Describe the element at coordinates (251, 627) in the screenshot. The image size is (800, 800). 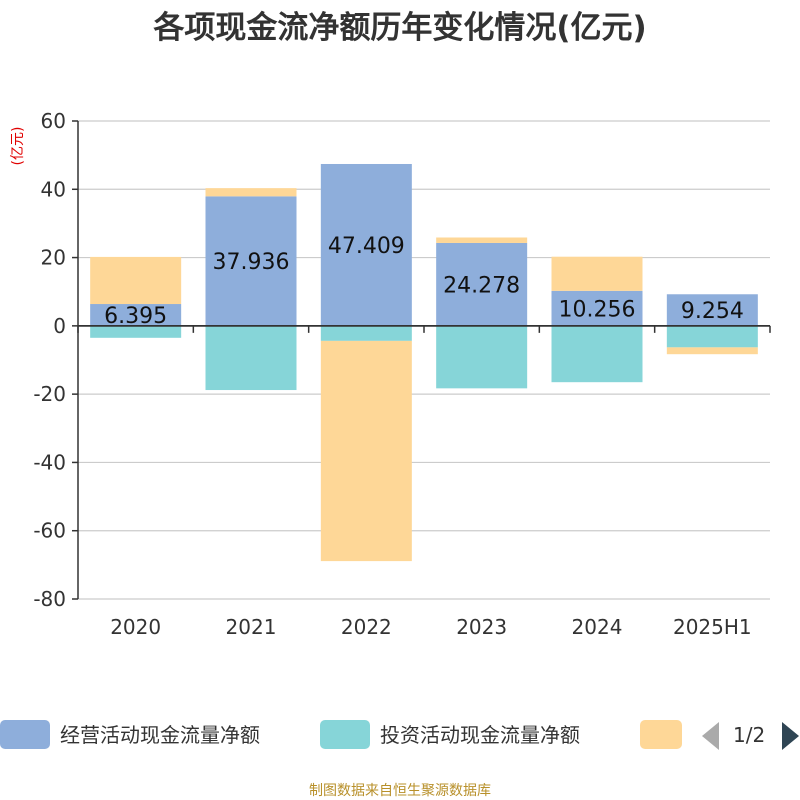
I see `x-tick-label-2021: 2021` at that location.